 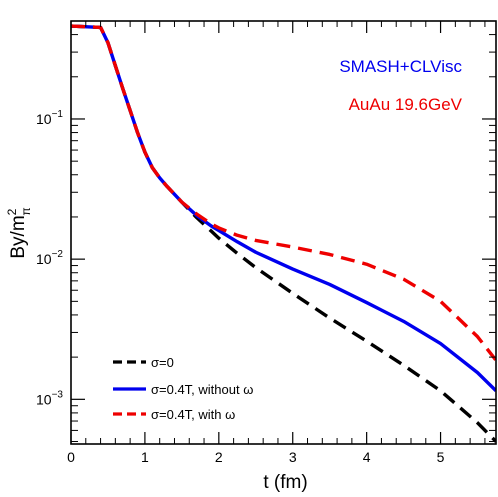 I want to click on legend-label-0: σ=0, so click(x=162, y=362).